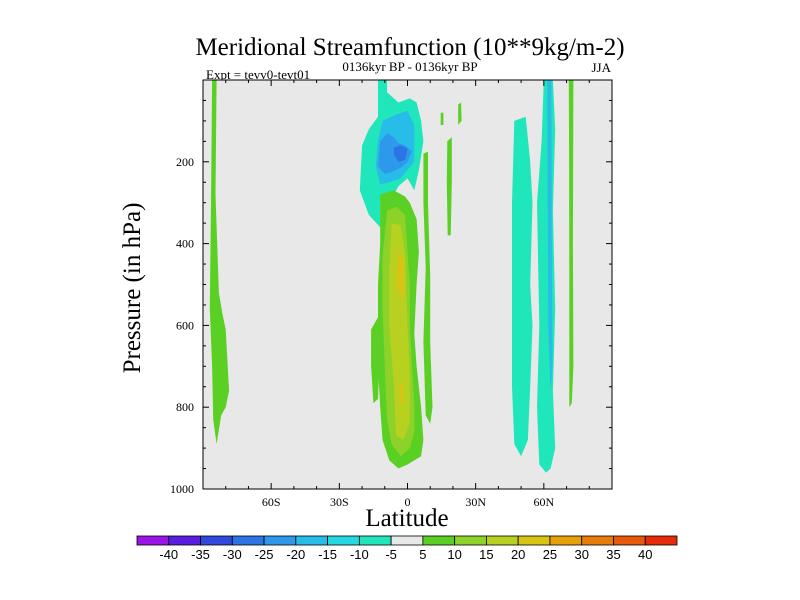 Image resolution: width=800 pixels, height=600 pixels. I want to click on colorbar-level-label: -15, so click(327, 554).